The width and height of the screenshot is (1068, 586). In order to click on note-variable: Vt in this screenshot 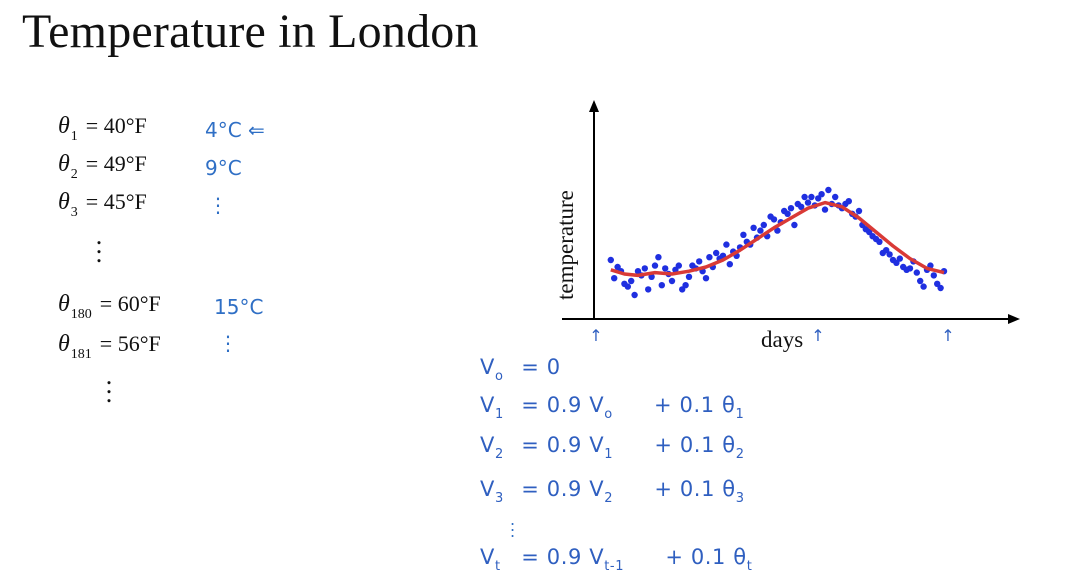, I will do `click(490, 559)`.